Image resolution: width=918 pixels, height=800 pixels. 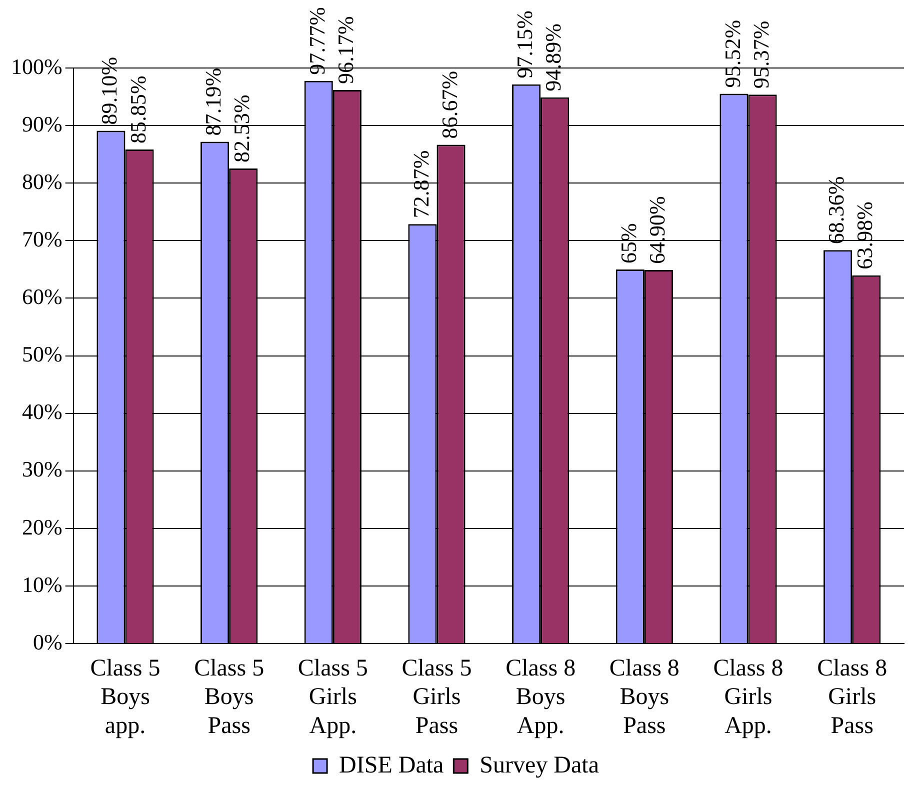 I want to click on data-label: 95.52%, so click(x=732, y=54).